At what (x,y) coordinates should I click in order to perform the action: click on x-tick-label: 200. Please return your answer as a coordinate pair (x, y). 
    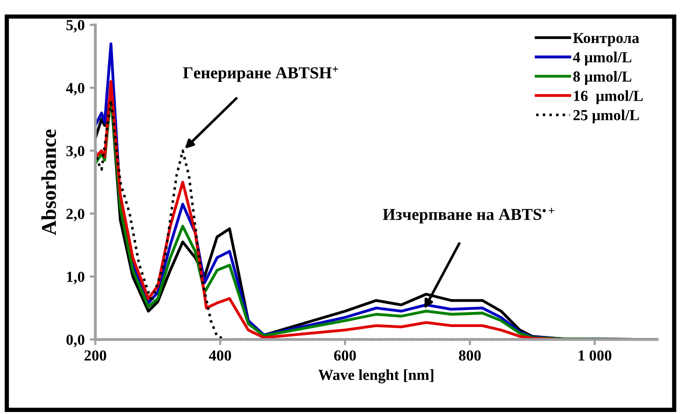
    Looking at the image, I should click on (95, 355).